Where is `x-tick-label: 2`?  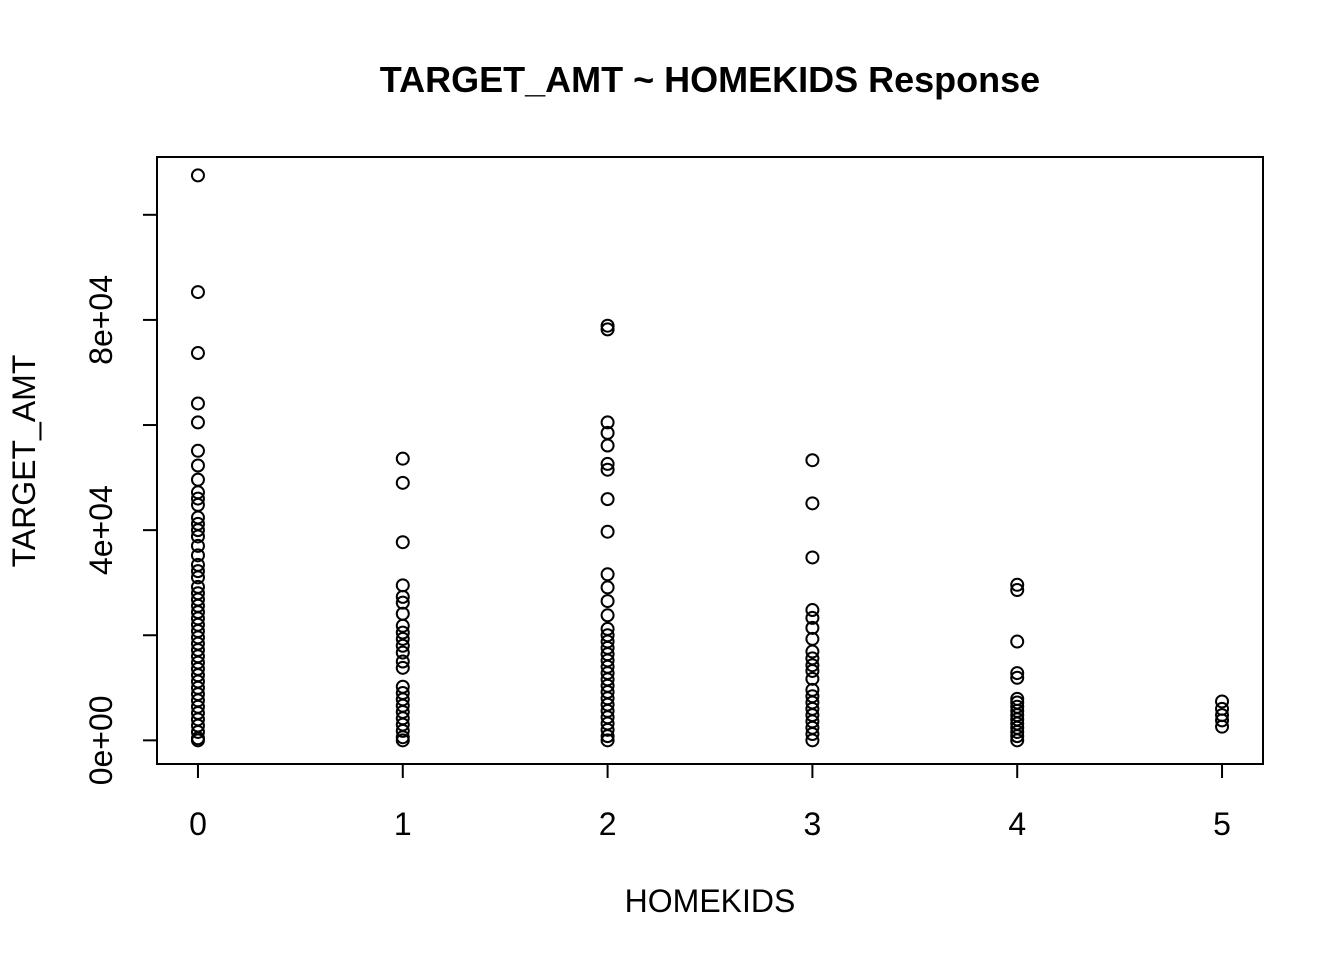 x-tick-label: 2 is located at coordinates (608, 824).